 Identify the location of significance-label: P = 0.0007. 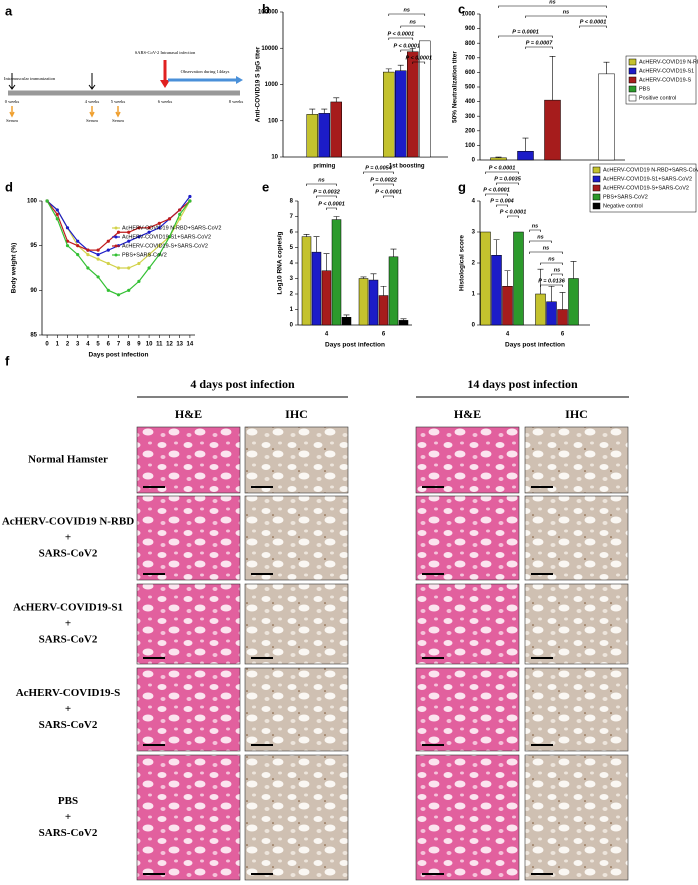
(539, 43).